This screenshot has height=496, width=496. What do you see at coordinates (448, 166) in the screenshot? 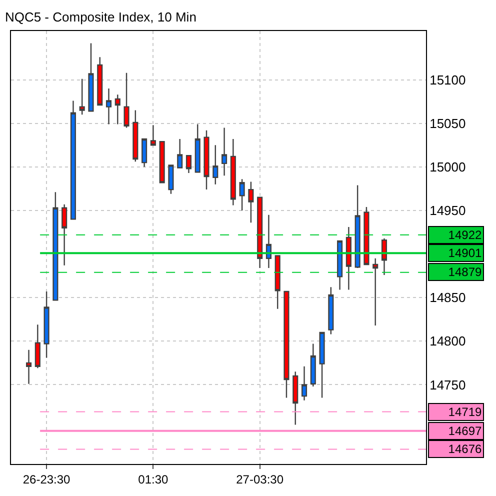
I see `y-tick-label: 15000` at bounding box center [448, 166].